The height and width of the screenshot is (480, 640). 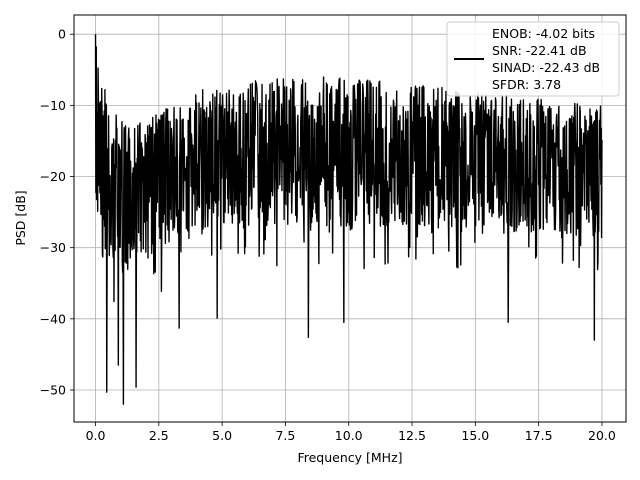 I want to click on y-tick-label: −50, so click(x=53, y=389).